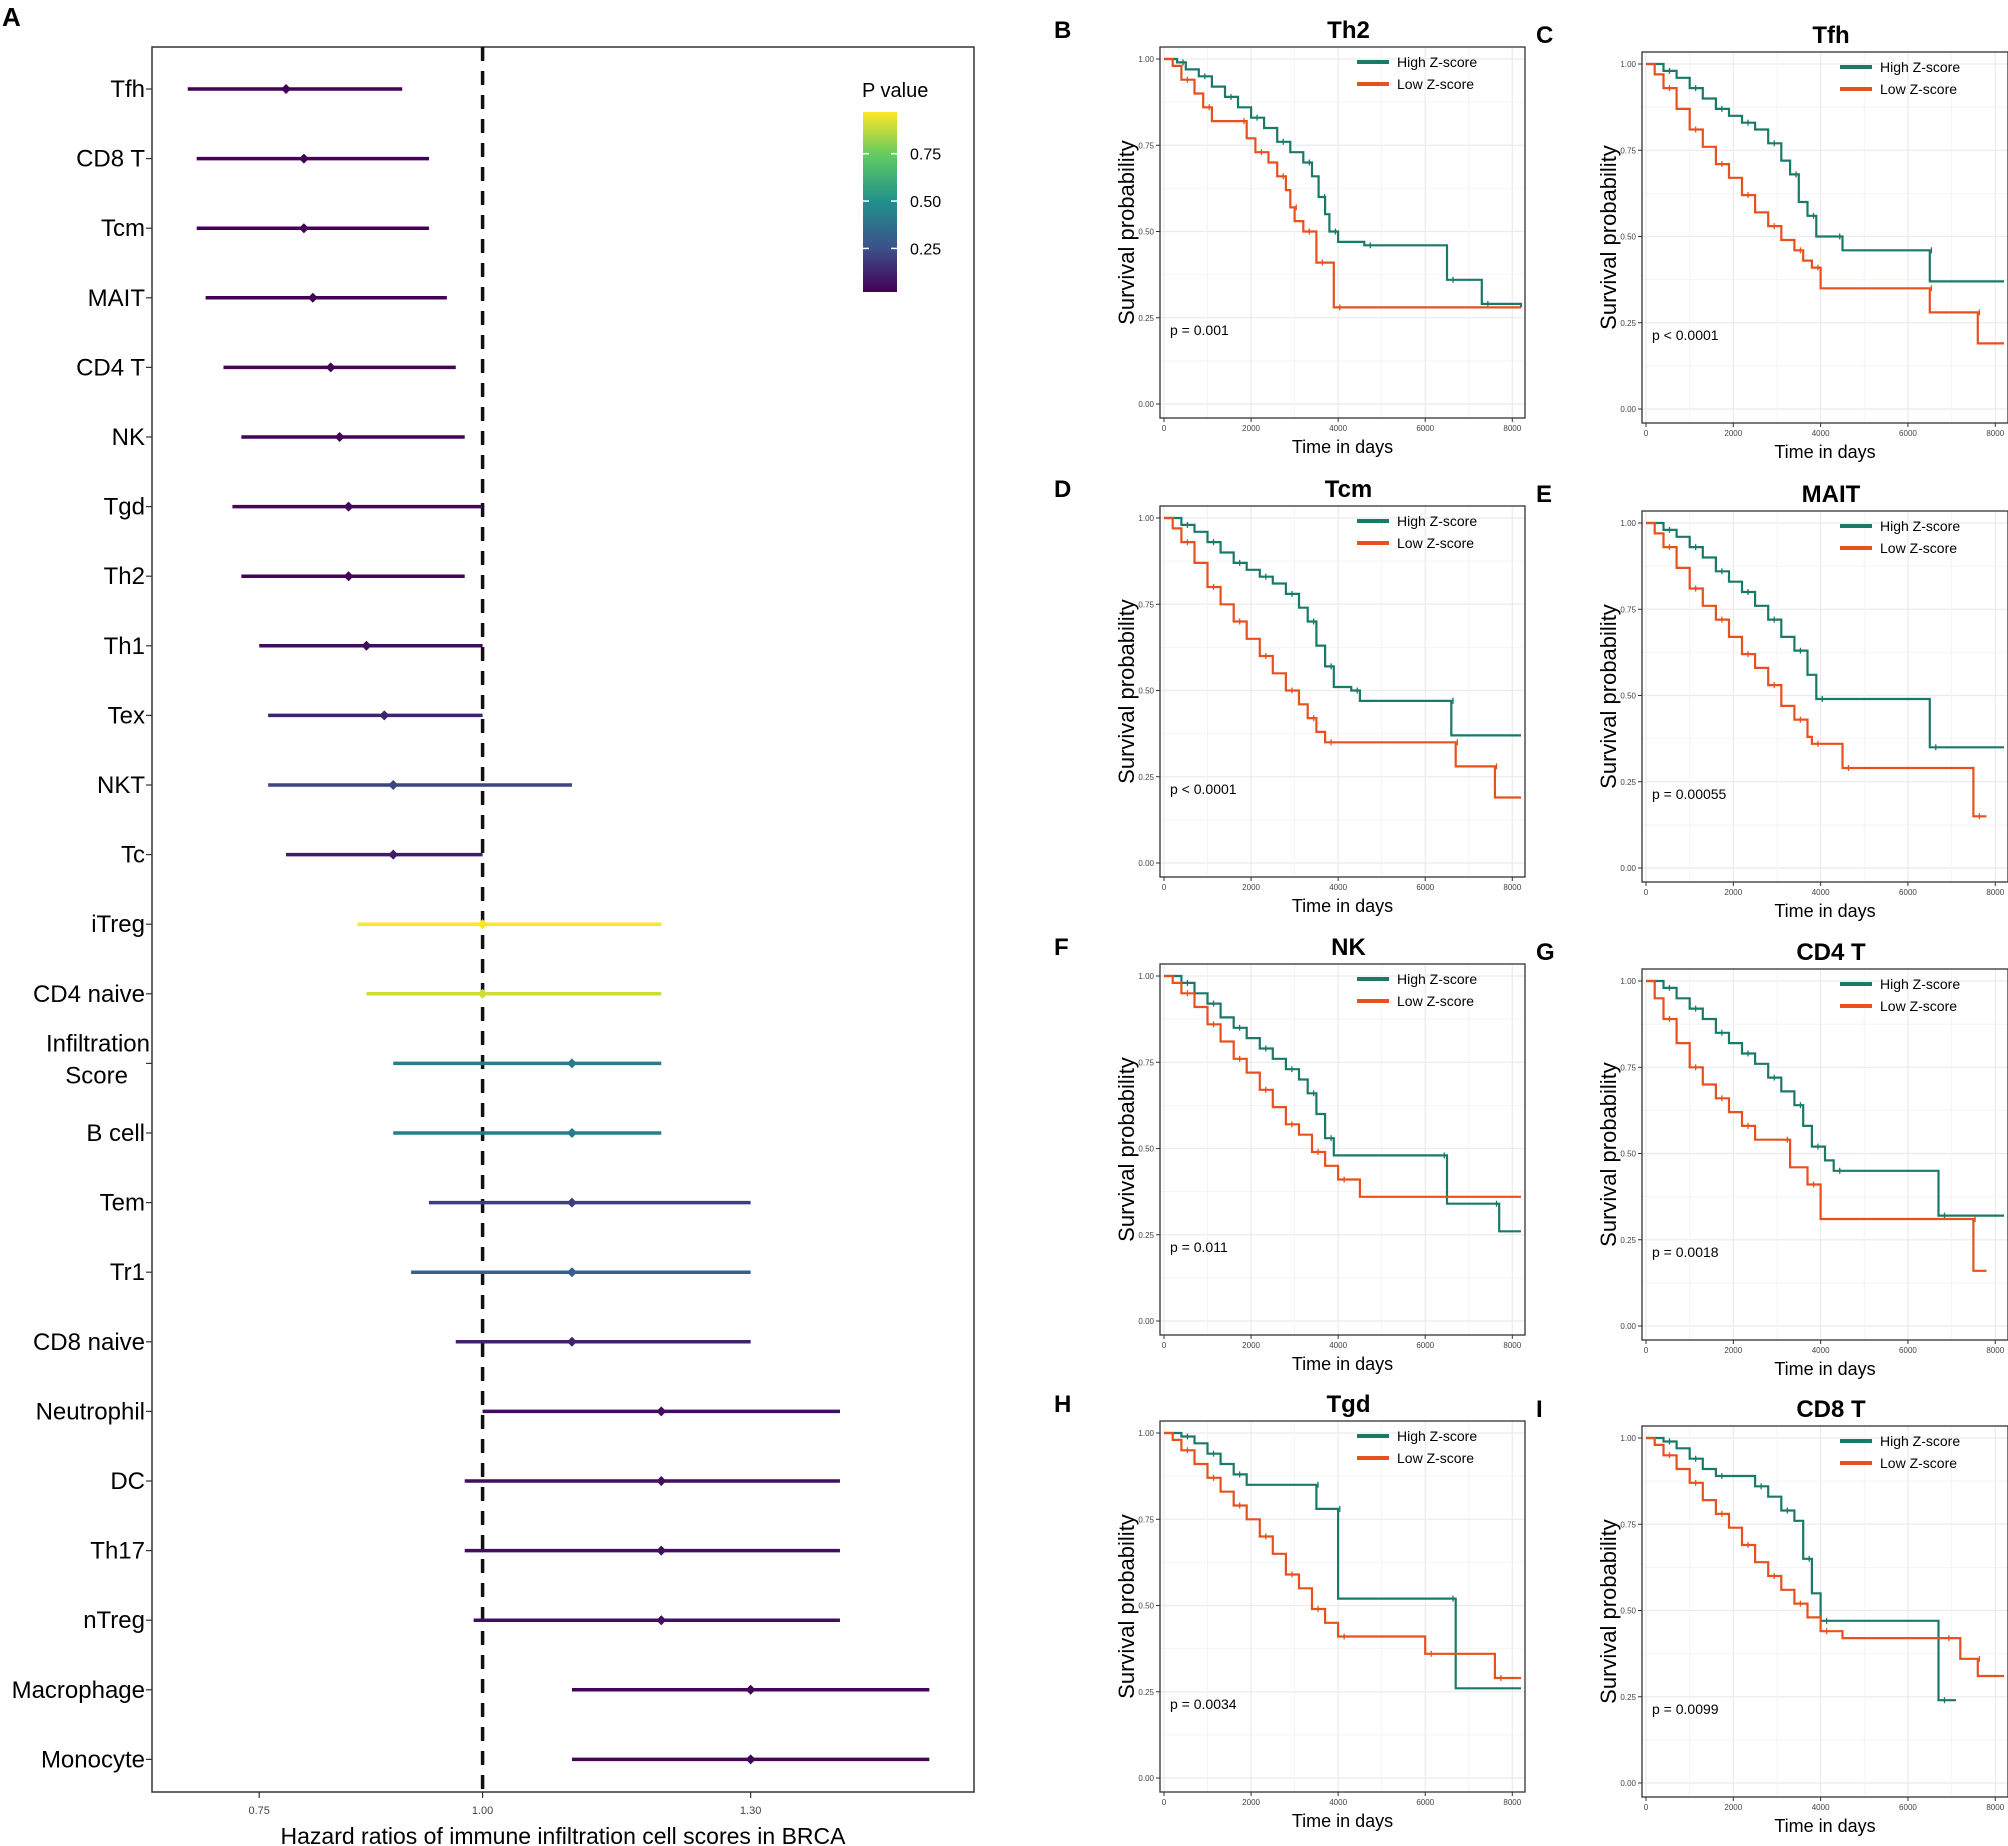  What do you see at coordinates (124, 646) in the screenshot?
I see `row-label: Th1` at bounding box center [124, 646].